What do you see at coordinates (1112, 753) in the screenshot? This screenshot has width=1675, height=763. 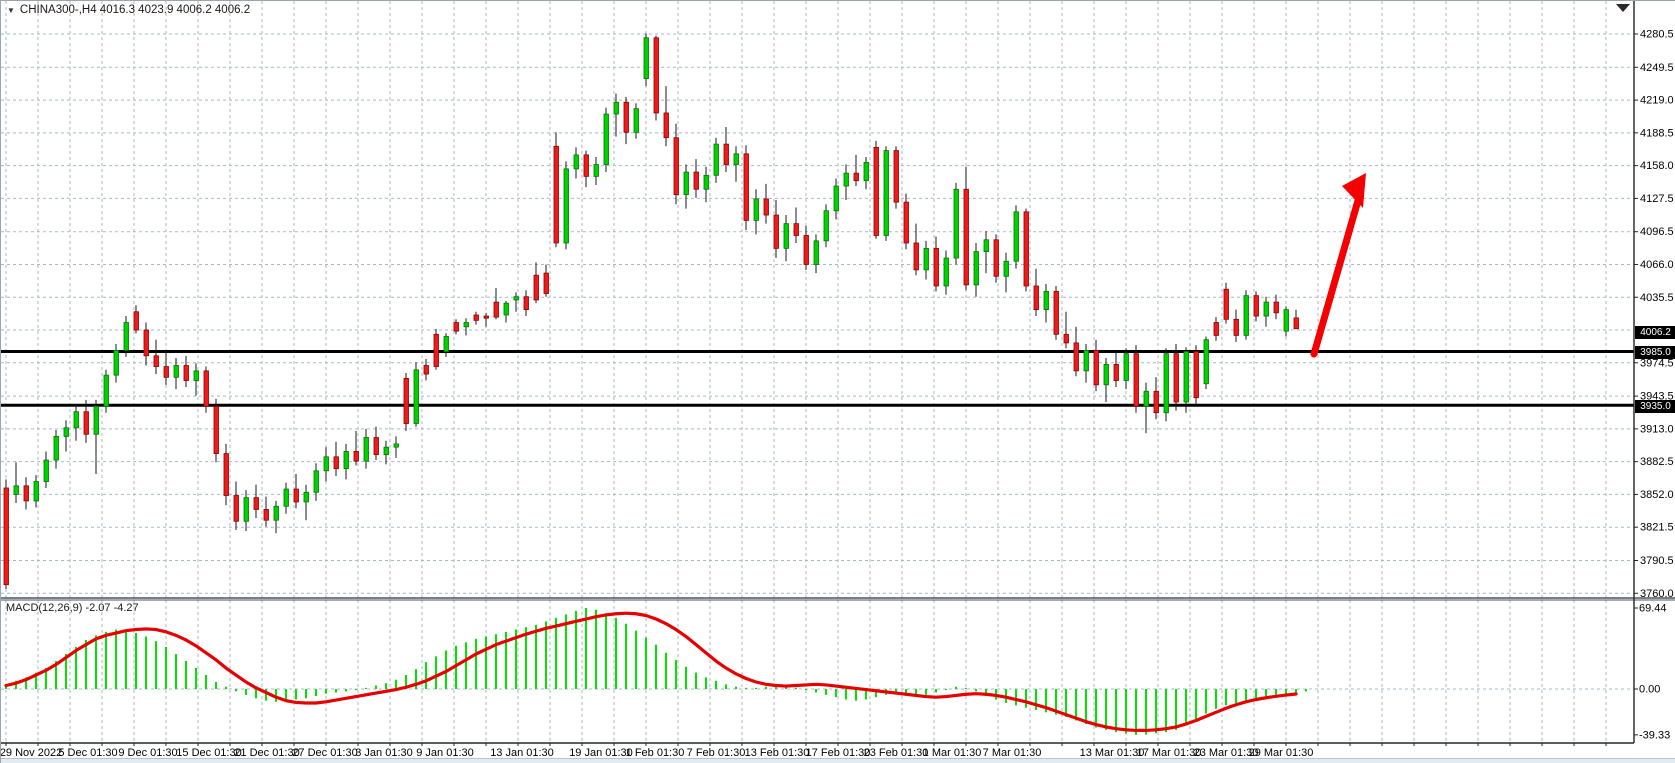 I see `time-axis-label: 13 Mar 01:30` at bounding box center [1112, 753].